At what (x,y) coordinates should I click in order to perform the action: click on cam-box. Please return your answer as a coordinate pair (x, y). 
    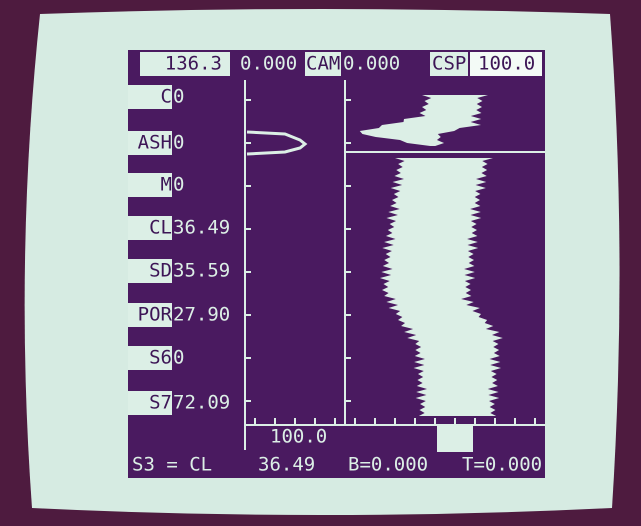
    Looking at the image, I should click on (323, 64).